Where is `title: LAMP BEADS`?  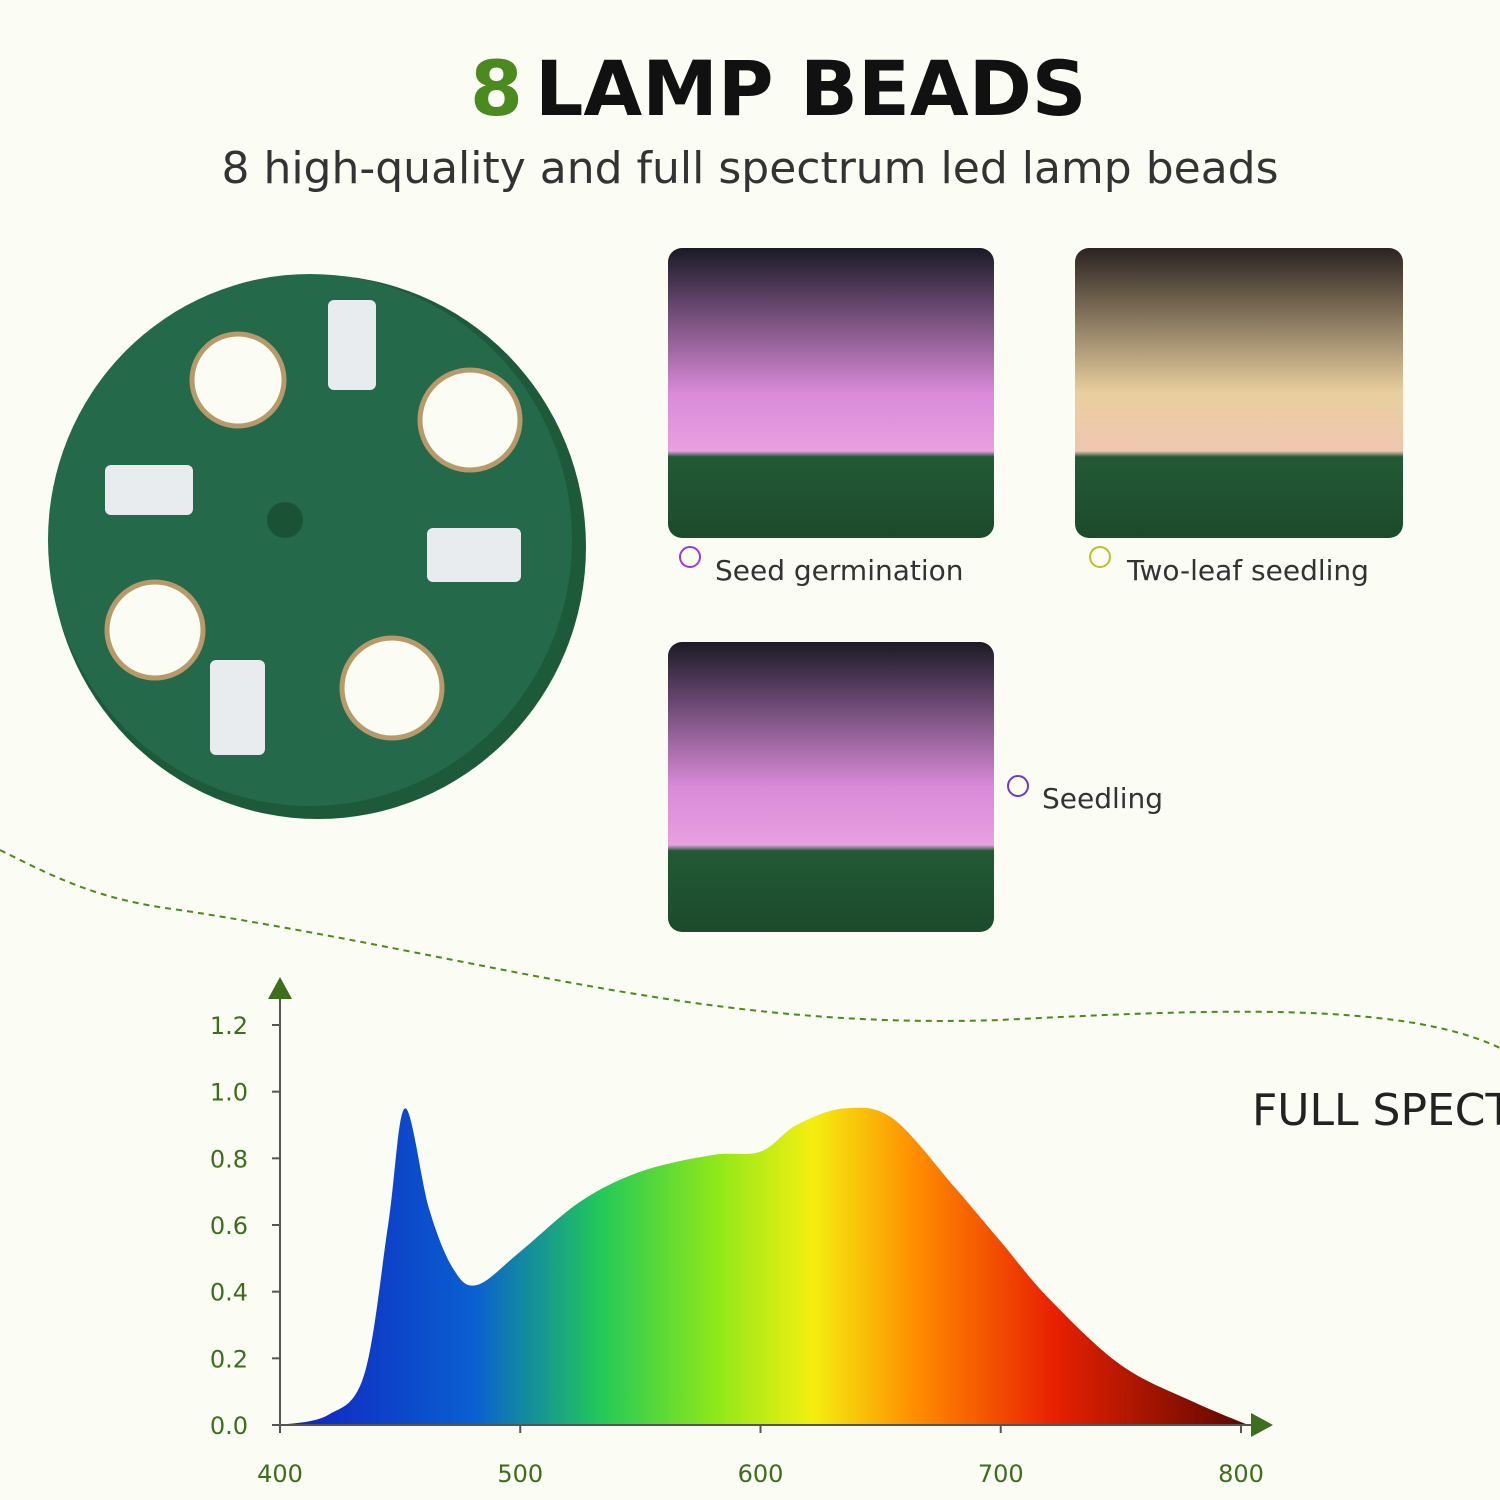
title: LAMP BEADS is located at coordinates (811, 88).